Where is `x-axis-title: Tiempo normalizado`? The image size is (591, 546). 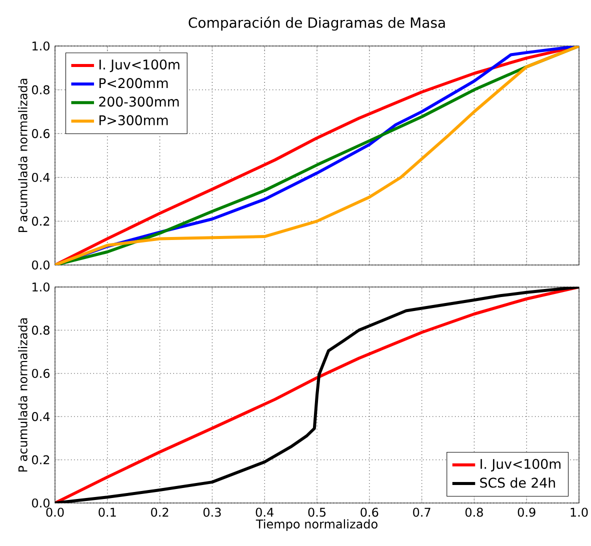
x-axis-title: Tiempo normalizado is located at coordinates (317, 525).